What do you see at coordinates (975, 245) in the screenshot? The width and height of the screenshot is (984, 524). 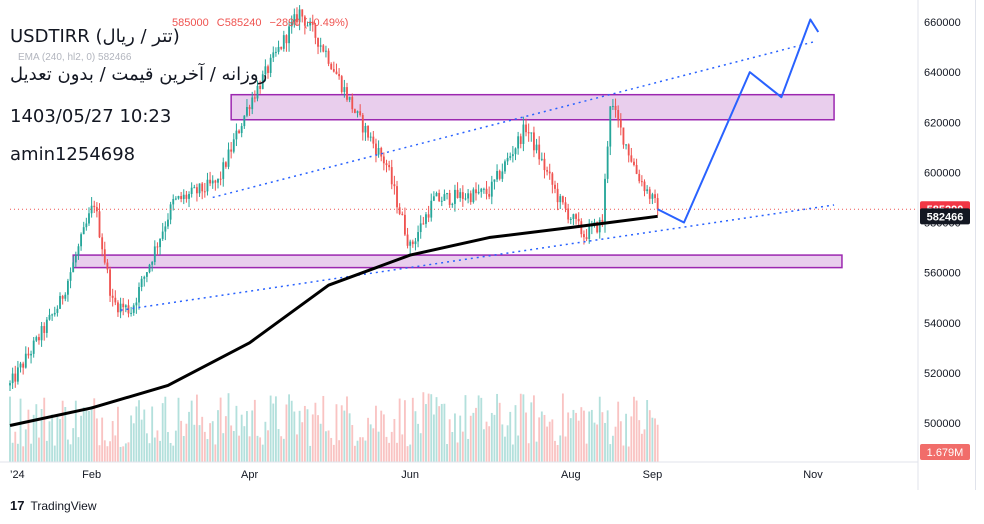 I see `price-axis-edge` at bounding box center [975, 245].